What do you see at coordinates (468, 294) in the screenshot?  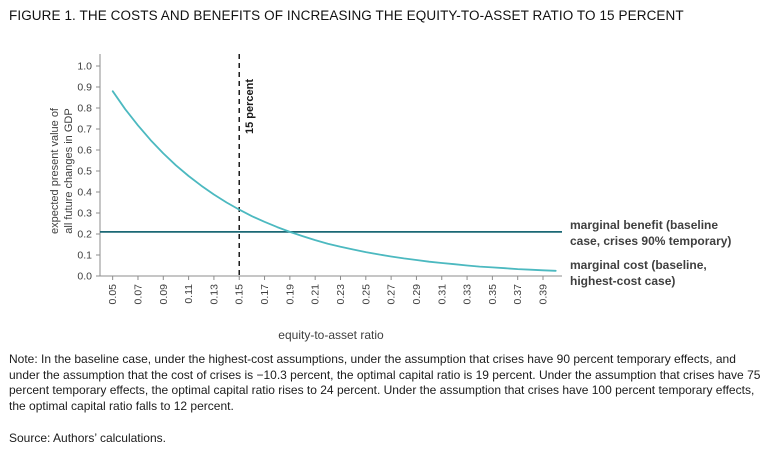 I see `x-tick-label: 0.33` at bounding box center [468, 294].